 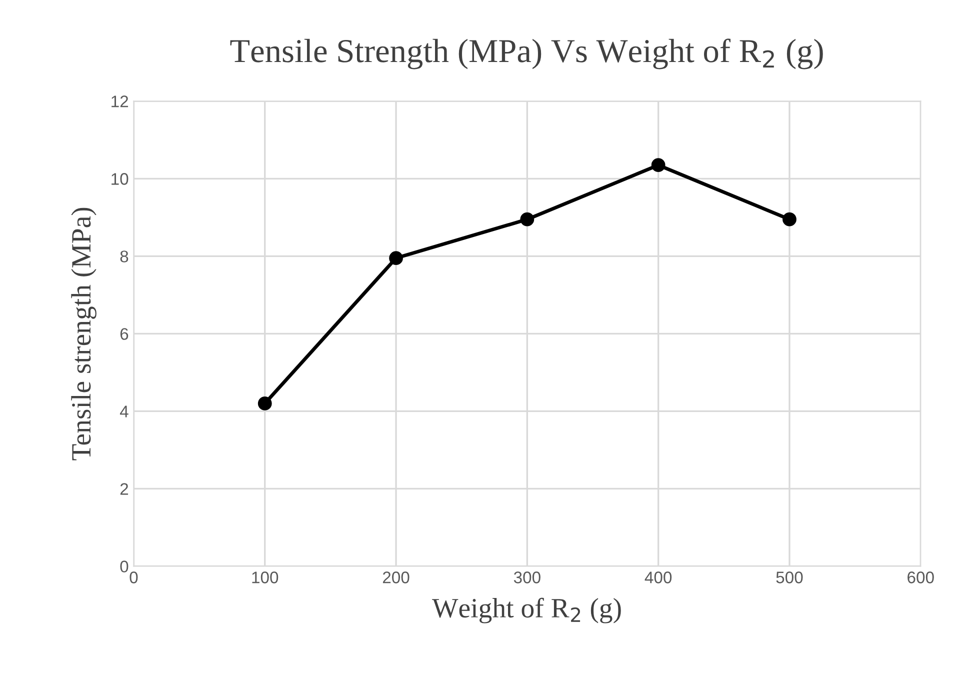 What do you see at coordinates (134, 578) in the screenshot?
I see `x-tick-label: 0` at bounding box center [134, 578].